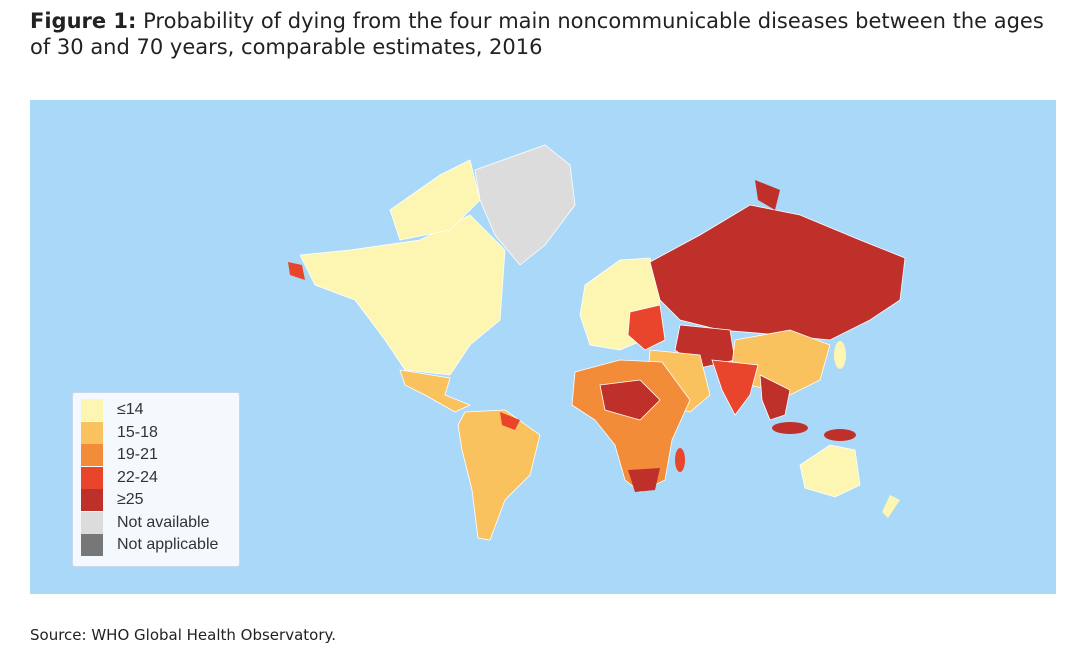 The width and height of the screenshot is (1091, 667). Describe the element at coordinates (767, 195) in the screenshot. I see `arctic-russia` at that location.